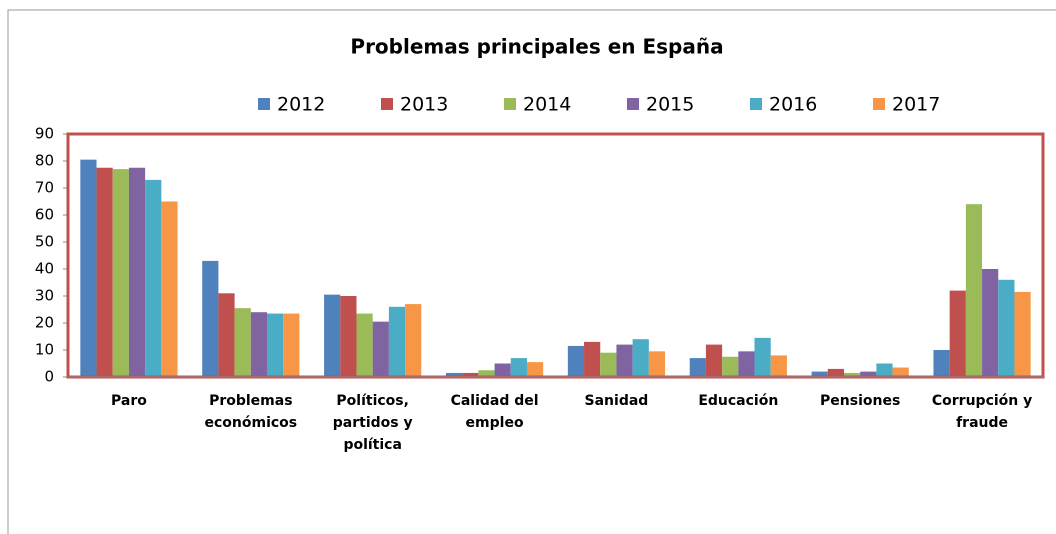  Describe the element at coordinates (738, 401) in the screenshot. I see `x-tick-label: Educación` at that location.